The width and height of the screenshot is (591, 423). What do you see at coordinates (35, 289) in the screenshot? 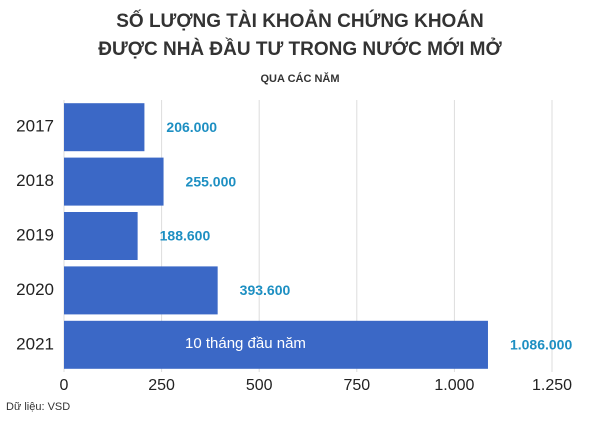
I see `y-tick-label: 2020` at bounding box center [35, 289].